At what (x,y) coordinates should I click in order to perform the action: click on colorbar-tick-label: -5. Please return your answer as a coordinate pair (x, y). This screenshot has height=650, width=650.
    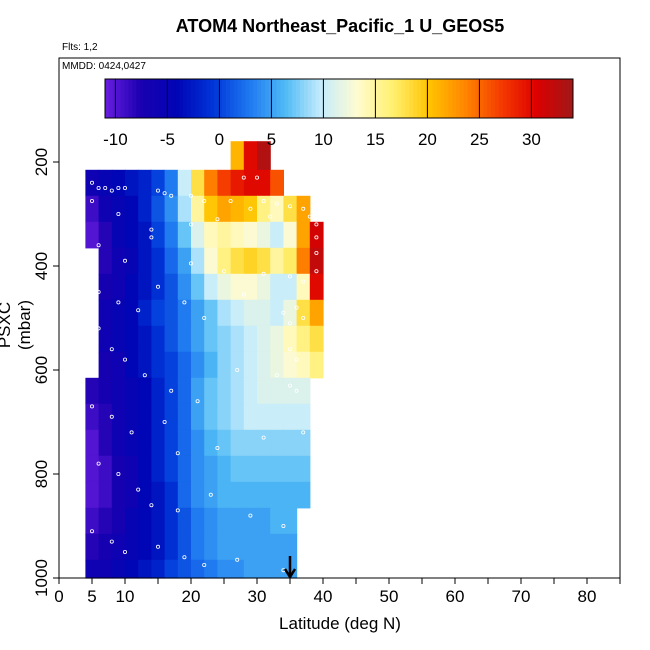
    Looking at the image, I should click on (167, 139).